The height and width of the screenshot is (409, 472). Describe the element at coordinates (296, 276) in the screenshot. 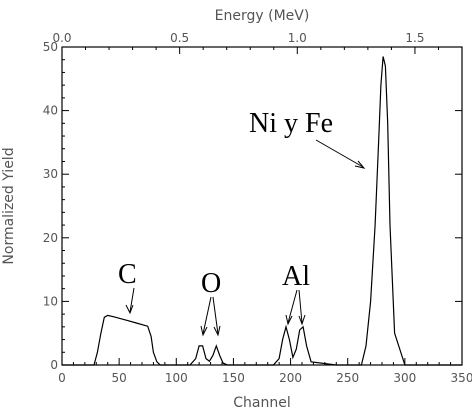

I see `annotation-al: Al` at that location.